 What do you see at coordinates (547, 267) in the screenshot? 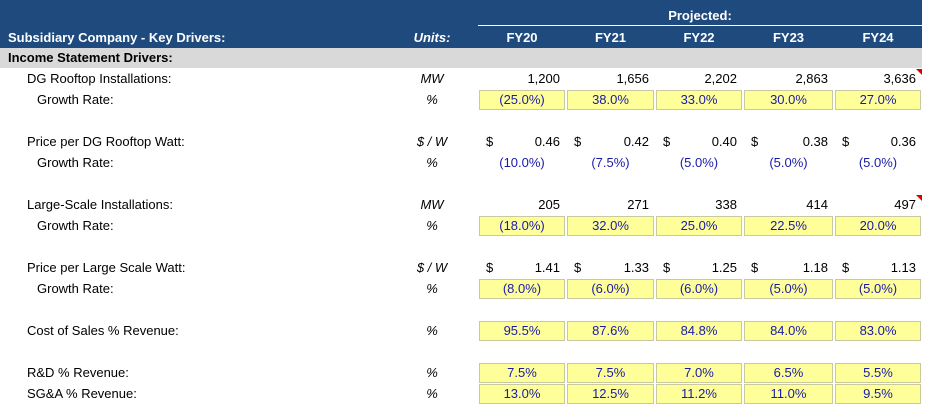
I see `cell-value: 1.41` at bounding box center [547, 267].